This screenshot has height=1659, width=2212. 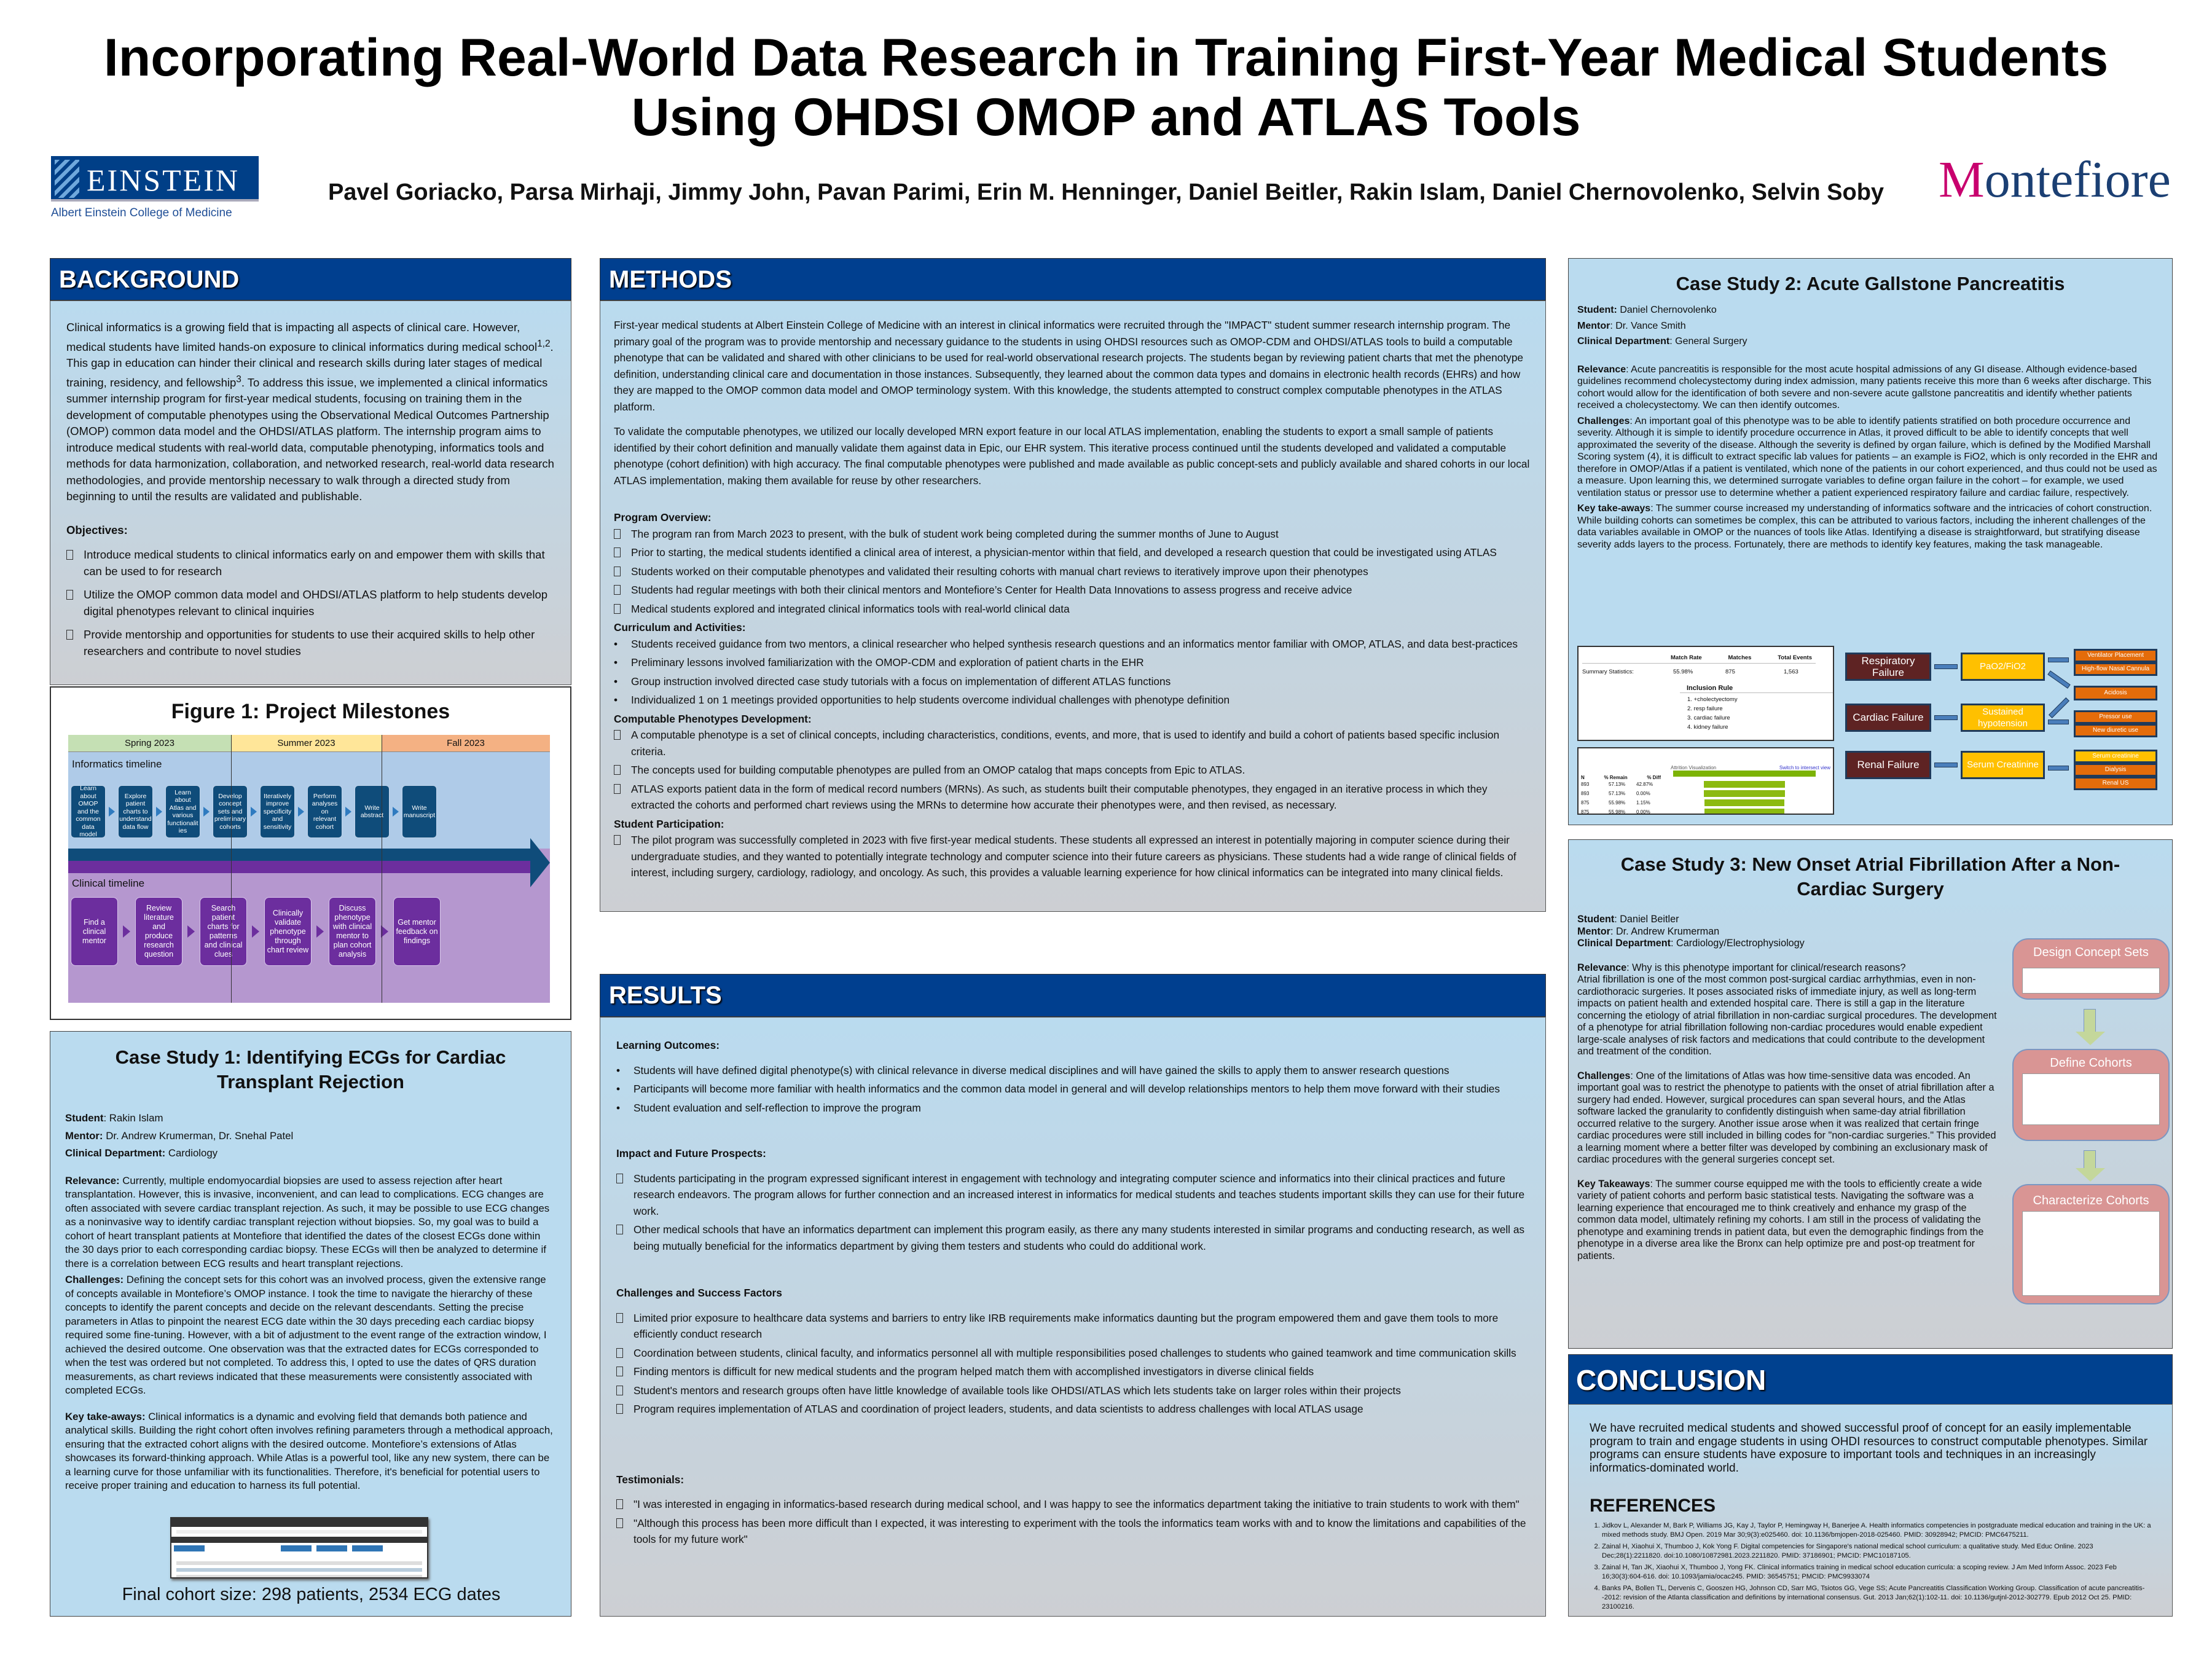 I want to click on subheading: Impact and Future Prospects:, so click(x=691, y=1153).